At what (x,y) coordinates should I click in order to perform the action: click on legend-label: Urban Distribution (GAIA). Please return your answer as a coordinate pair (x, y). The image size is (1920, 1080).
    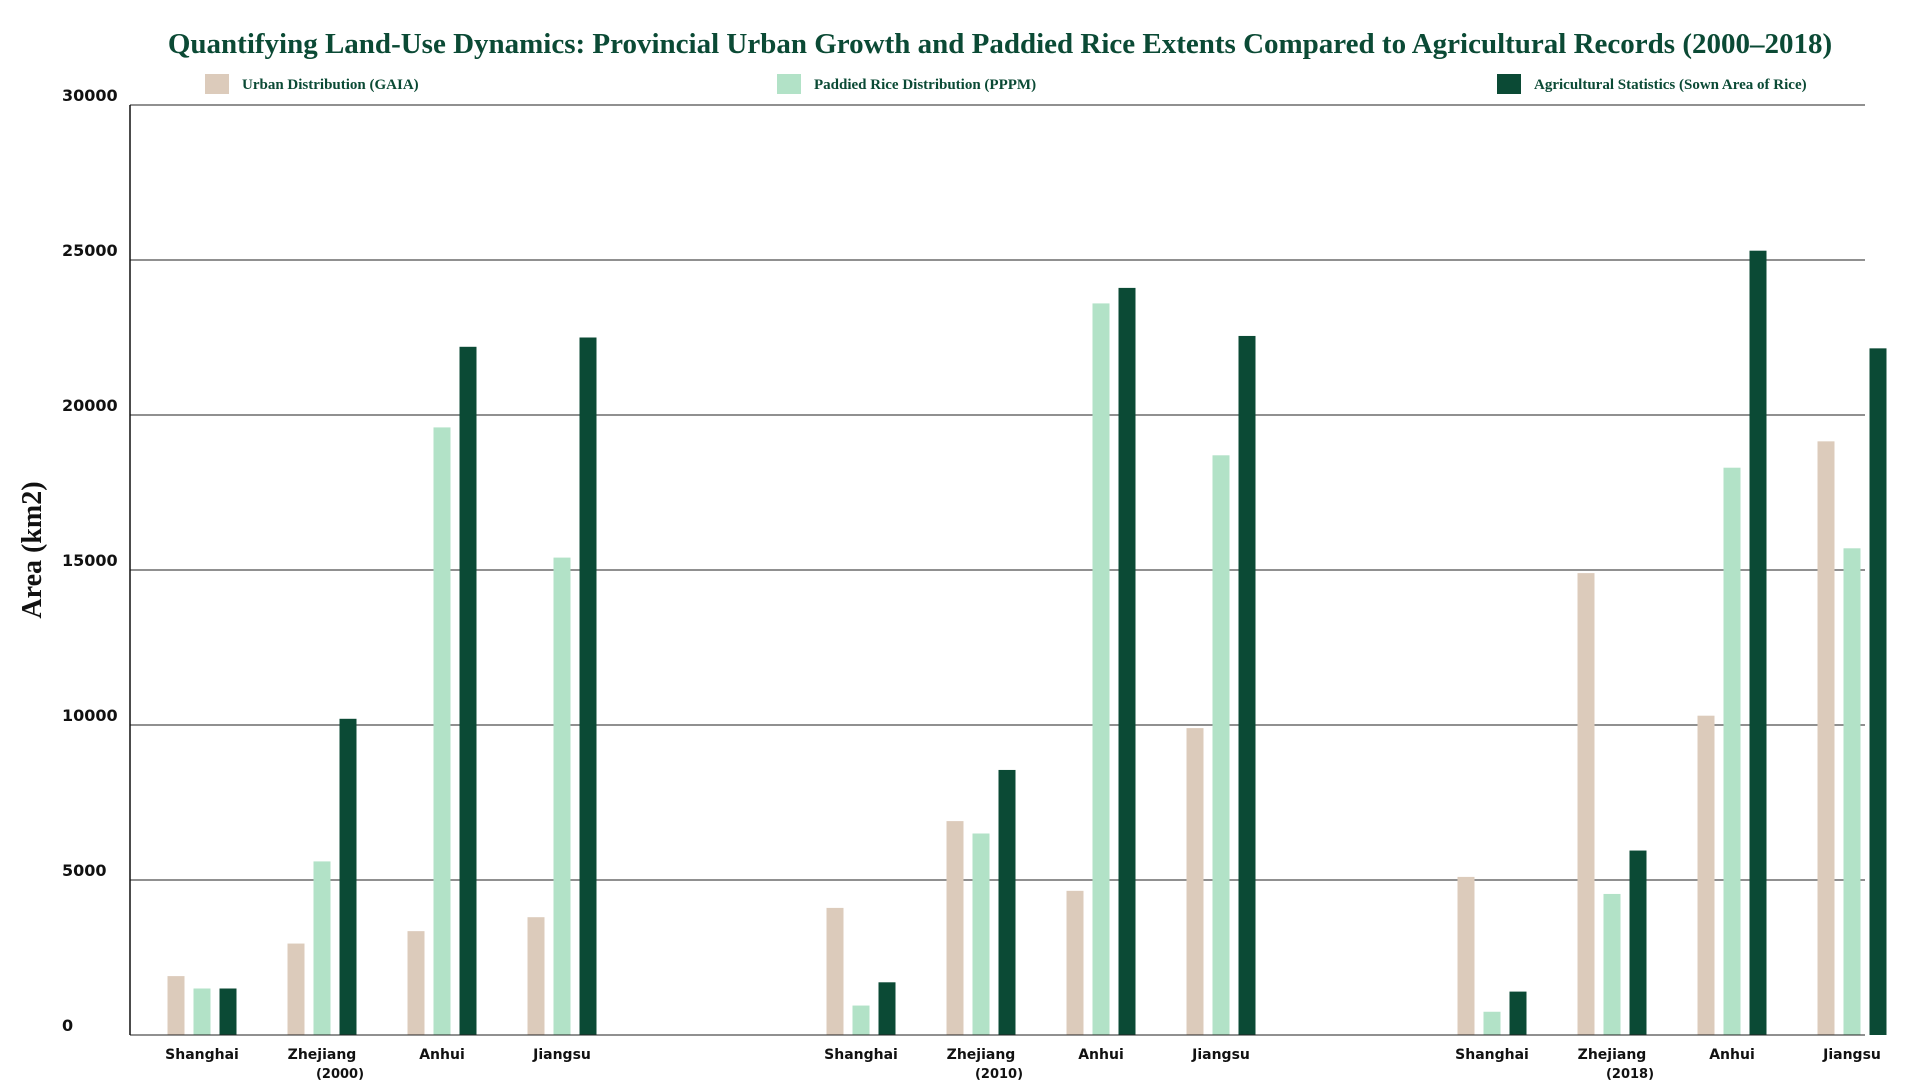
    Looking at the image, I should click on (330, 85).